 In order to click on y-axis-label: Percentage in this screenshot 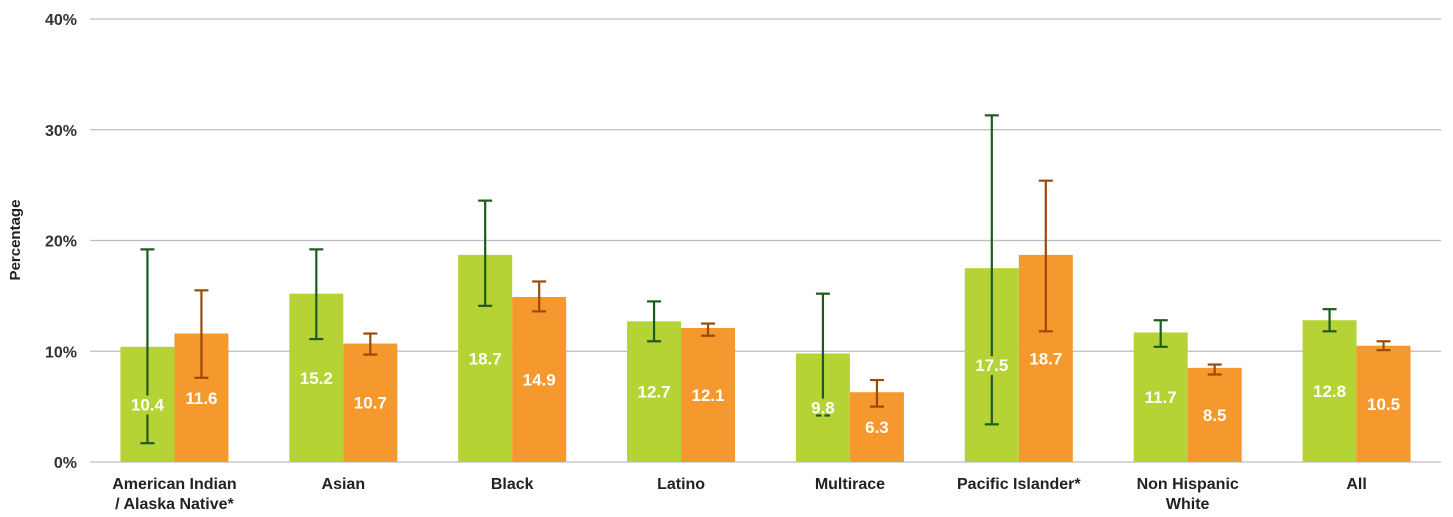, I will do `click(15, 240)`.